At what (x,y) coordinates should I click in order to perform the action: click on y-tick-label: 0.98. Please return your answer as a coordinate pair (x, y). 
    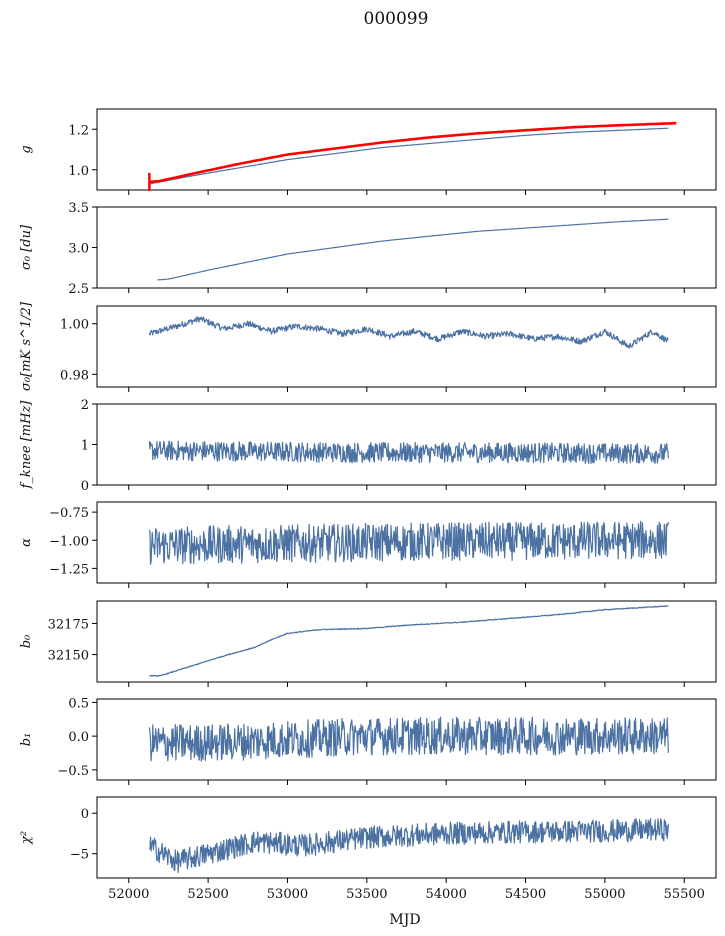
    Looking at the image, I should click on (74, 375).